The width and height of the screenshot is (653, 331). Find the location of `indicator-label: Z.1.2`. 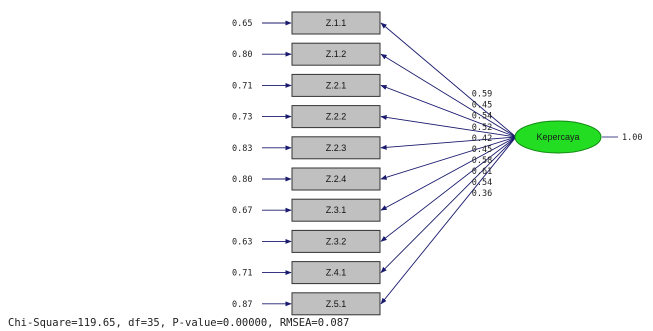

indicator-label: Z.1.2 is located at coordinates (336, 54).